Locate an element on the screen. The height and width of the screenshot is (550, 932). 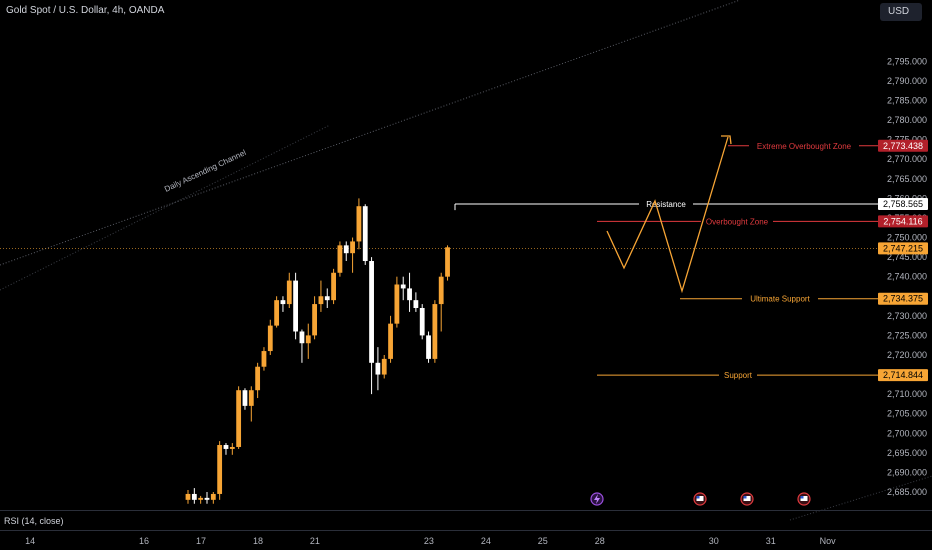
price-tick-label: 2,705.000 is located at coordinates (907, 414).